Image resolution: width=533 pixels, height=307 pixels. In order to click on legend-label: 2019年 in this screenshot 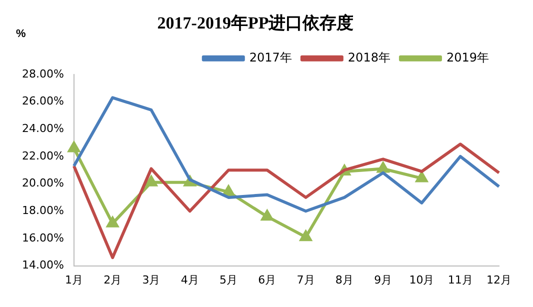, I will do `click(468, 57)`.